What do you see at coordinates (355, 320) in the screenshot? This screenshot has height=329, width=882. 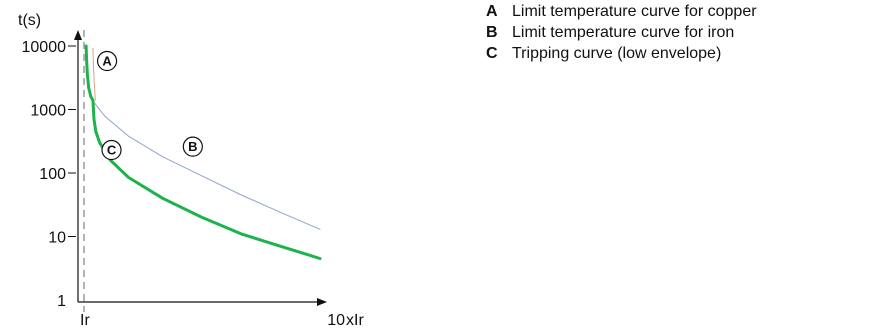 I see `x-axis-unit: xIr` at bounding box center [355, 320].